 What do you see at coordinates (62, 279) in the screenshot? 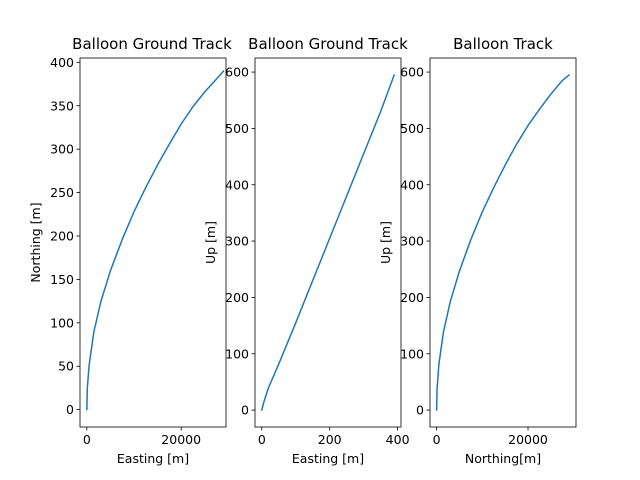
I see `y-tick-label: 150` at bounding box center [62, 279].